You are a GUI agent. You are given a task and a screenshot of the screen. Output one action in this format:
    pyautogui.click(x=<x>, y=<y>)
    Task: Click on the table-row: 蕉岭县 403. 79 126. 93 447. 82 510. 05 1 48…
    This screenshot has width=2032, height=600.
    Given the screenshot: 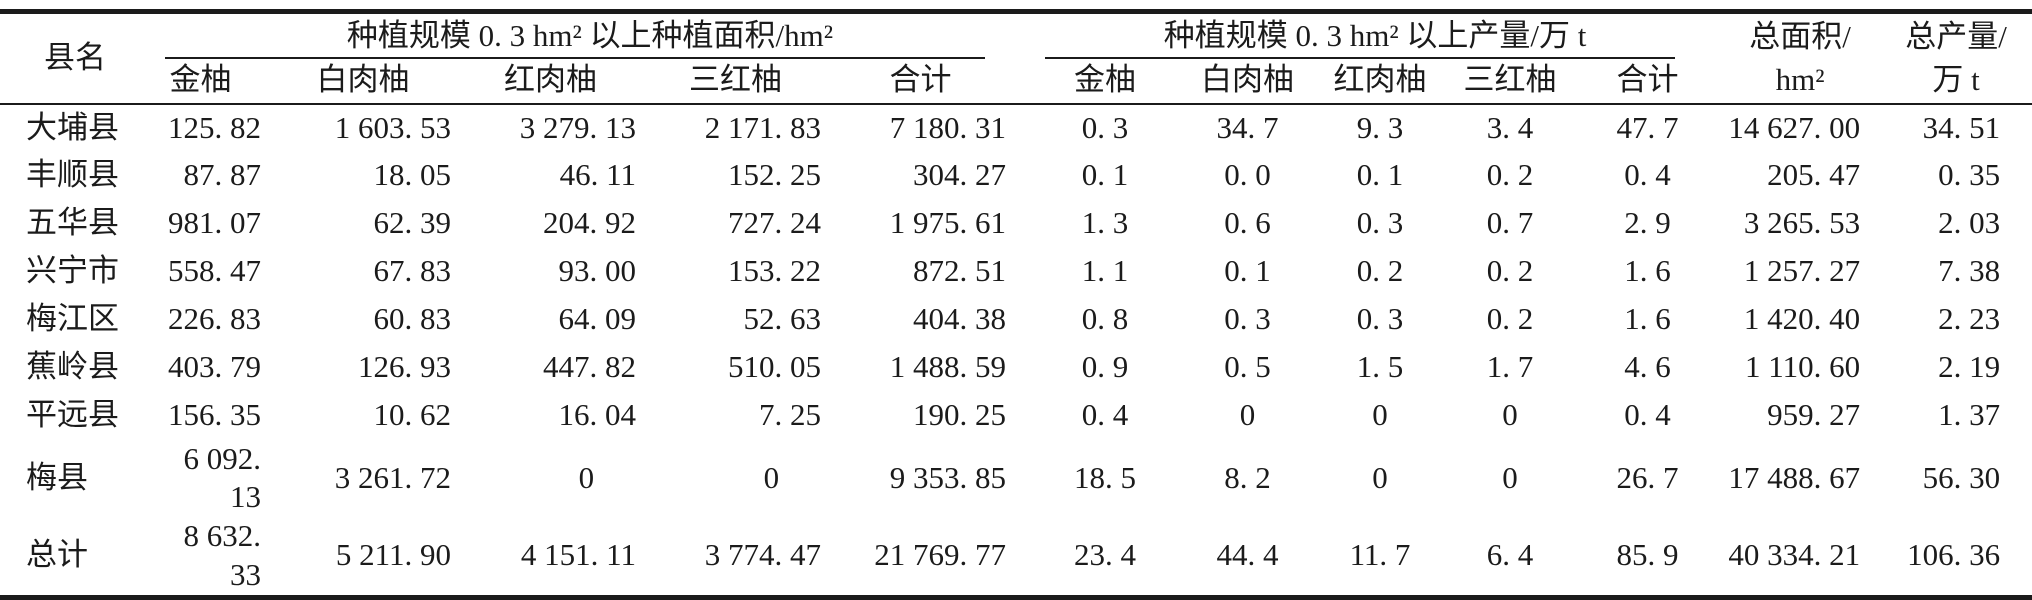 What is the action you would take?
    pyautogui.click(x=1016, y=368)
    